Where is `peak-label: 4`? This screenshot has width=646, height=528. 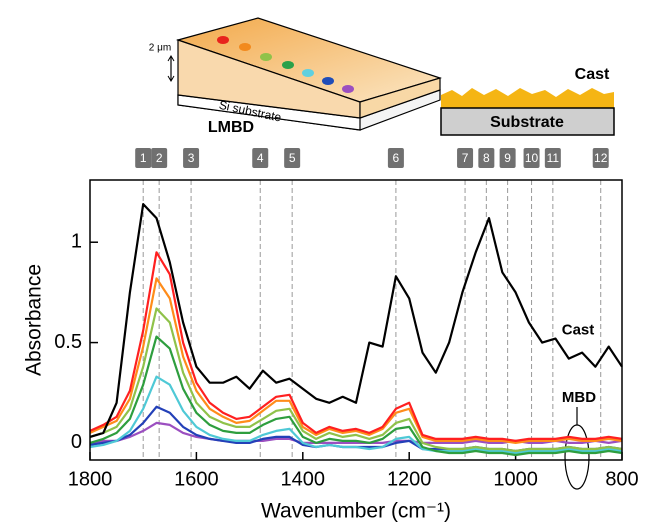 peak-label: 4 is located at coordinates (260, 158).